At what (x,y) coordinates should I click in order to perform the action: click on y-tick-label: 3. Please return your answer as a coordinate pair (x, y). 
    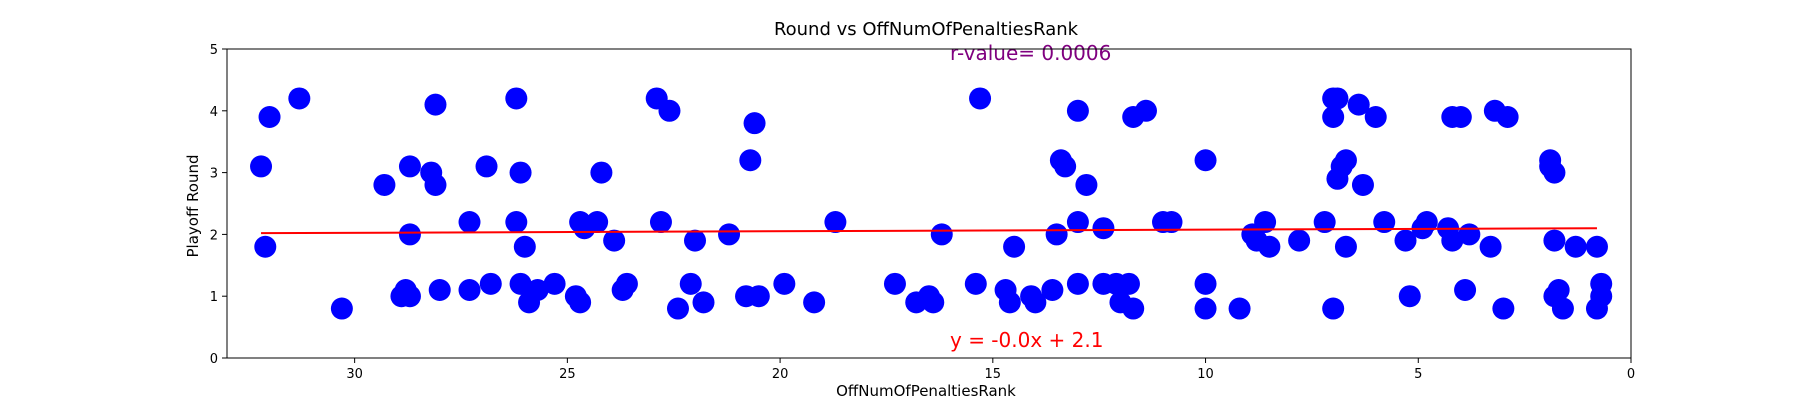
    Looking at the image, I should click on (214, 174).